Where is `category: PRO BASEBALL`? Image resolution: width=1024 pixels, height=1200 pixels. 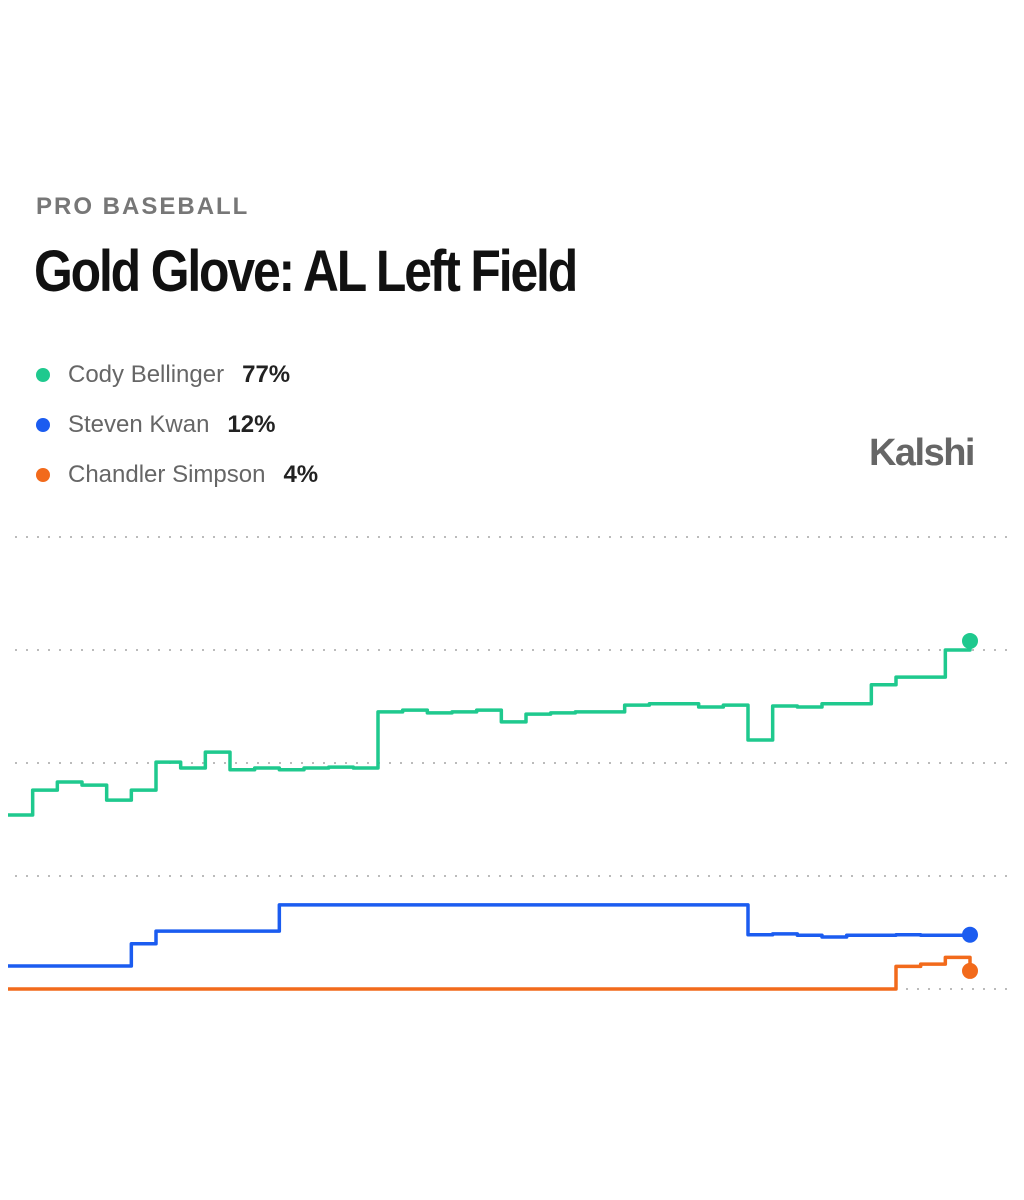
category: PRO BASEBALL is located at coordinates (143, 206).